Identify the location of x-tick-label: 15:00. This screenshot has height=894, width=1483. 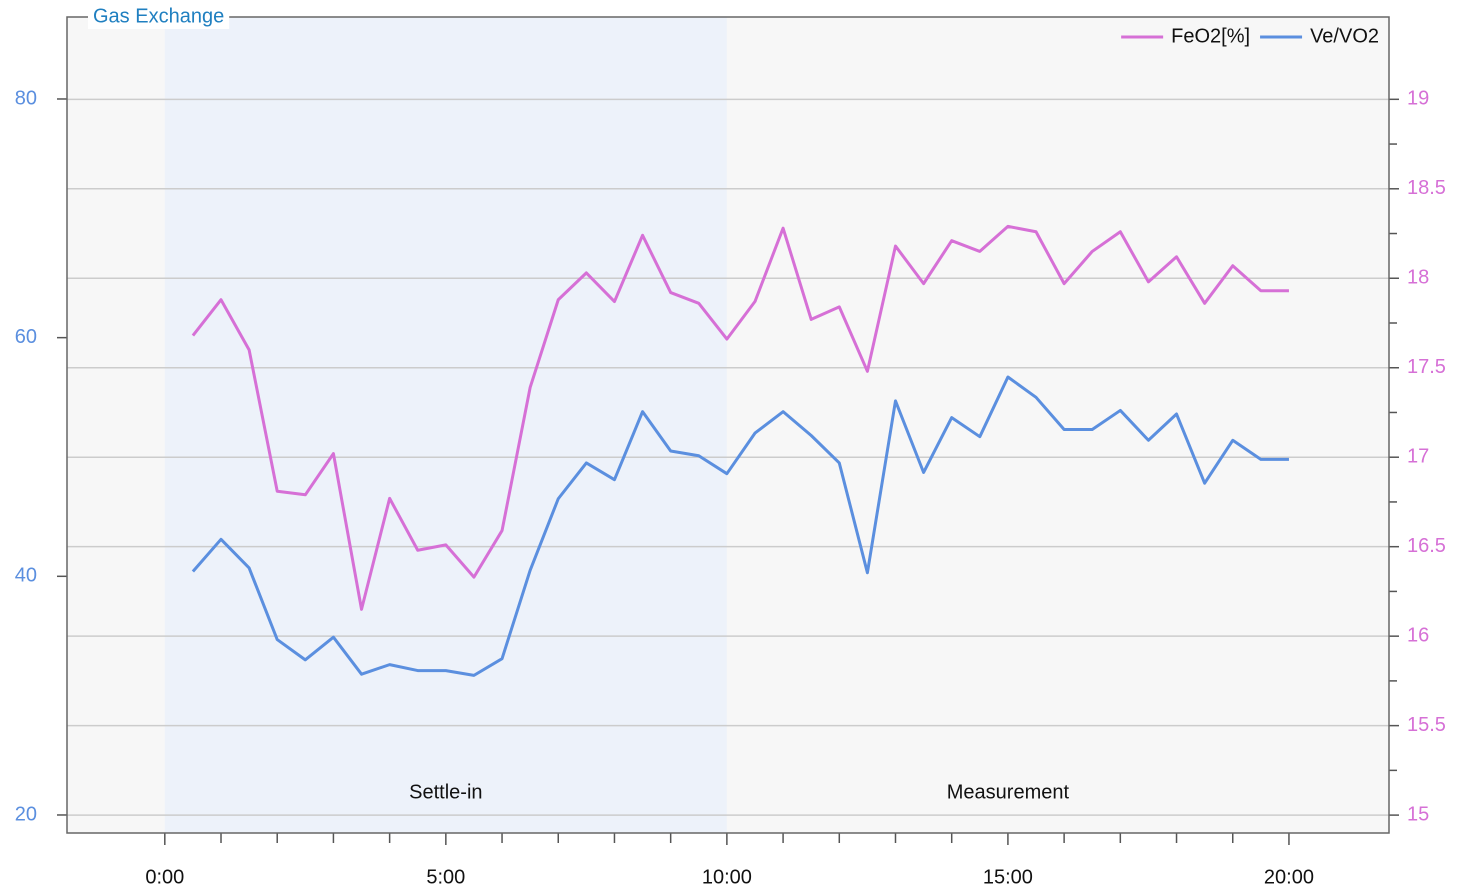
(1008, 877).